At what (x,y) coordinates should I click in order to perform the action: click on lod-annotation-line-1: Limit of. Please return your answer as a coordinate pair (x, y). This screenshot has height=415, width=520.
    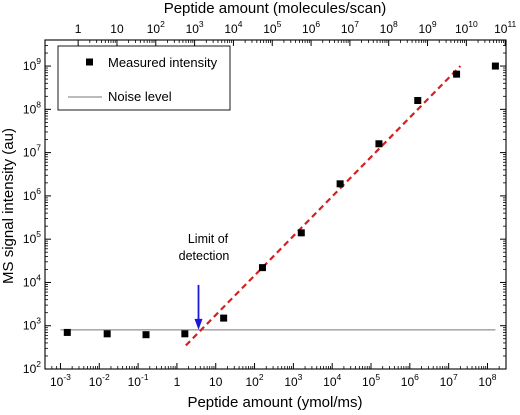
    Looking at the image, I should click on (208, 239).